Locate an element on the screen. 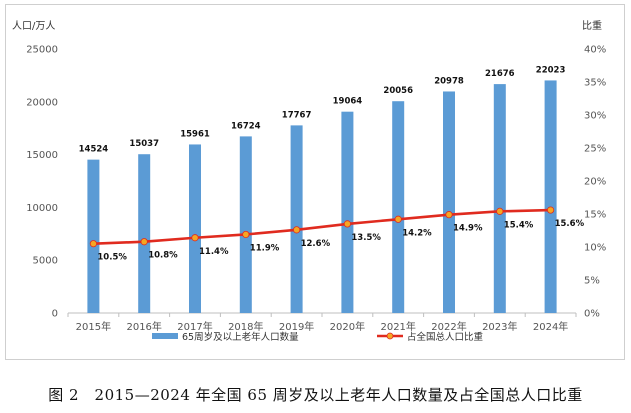  x-tick-label: 2024年 is located at coordinates (550, 326).